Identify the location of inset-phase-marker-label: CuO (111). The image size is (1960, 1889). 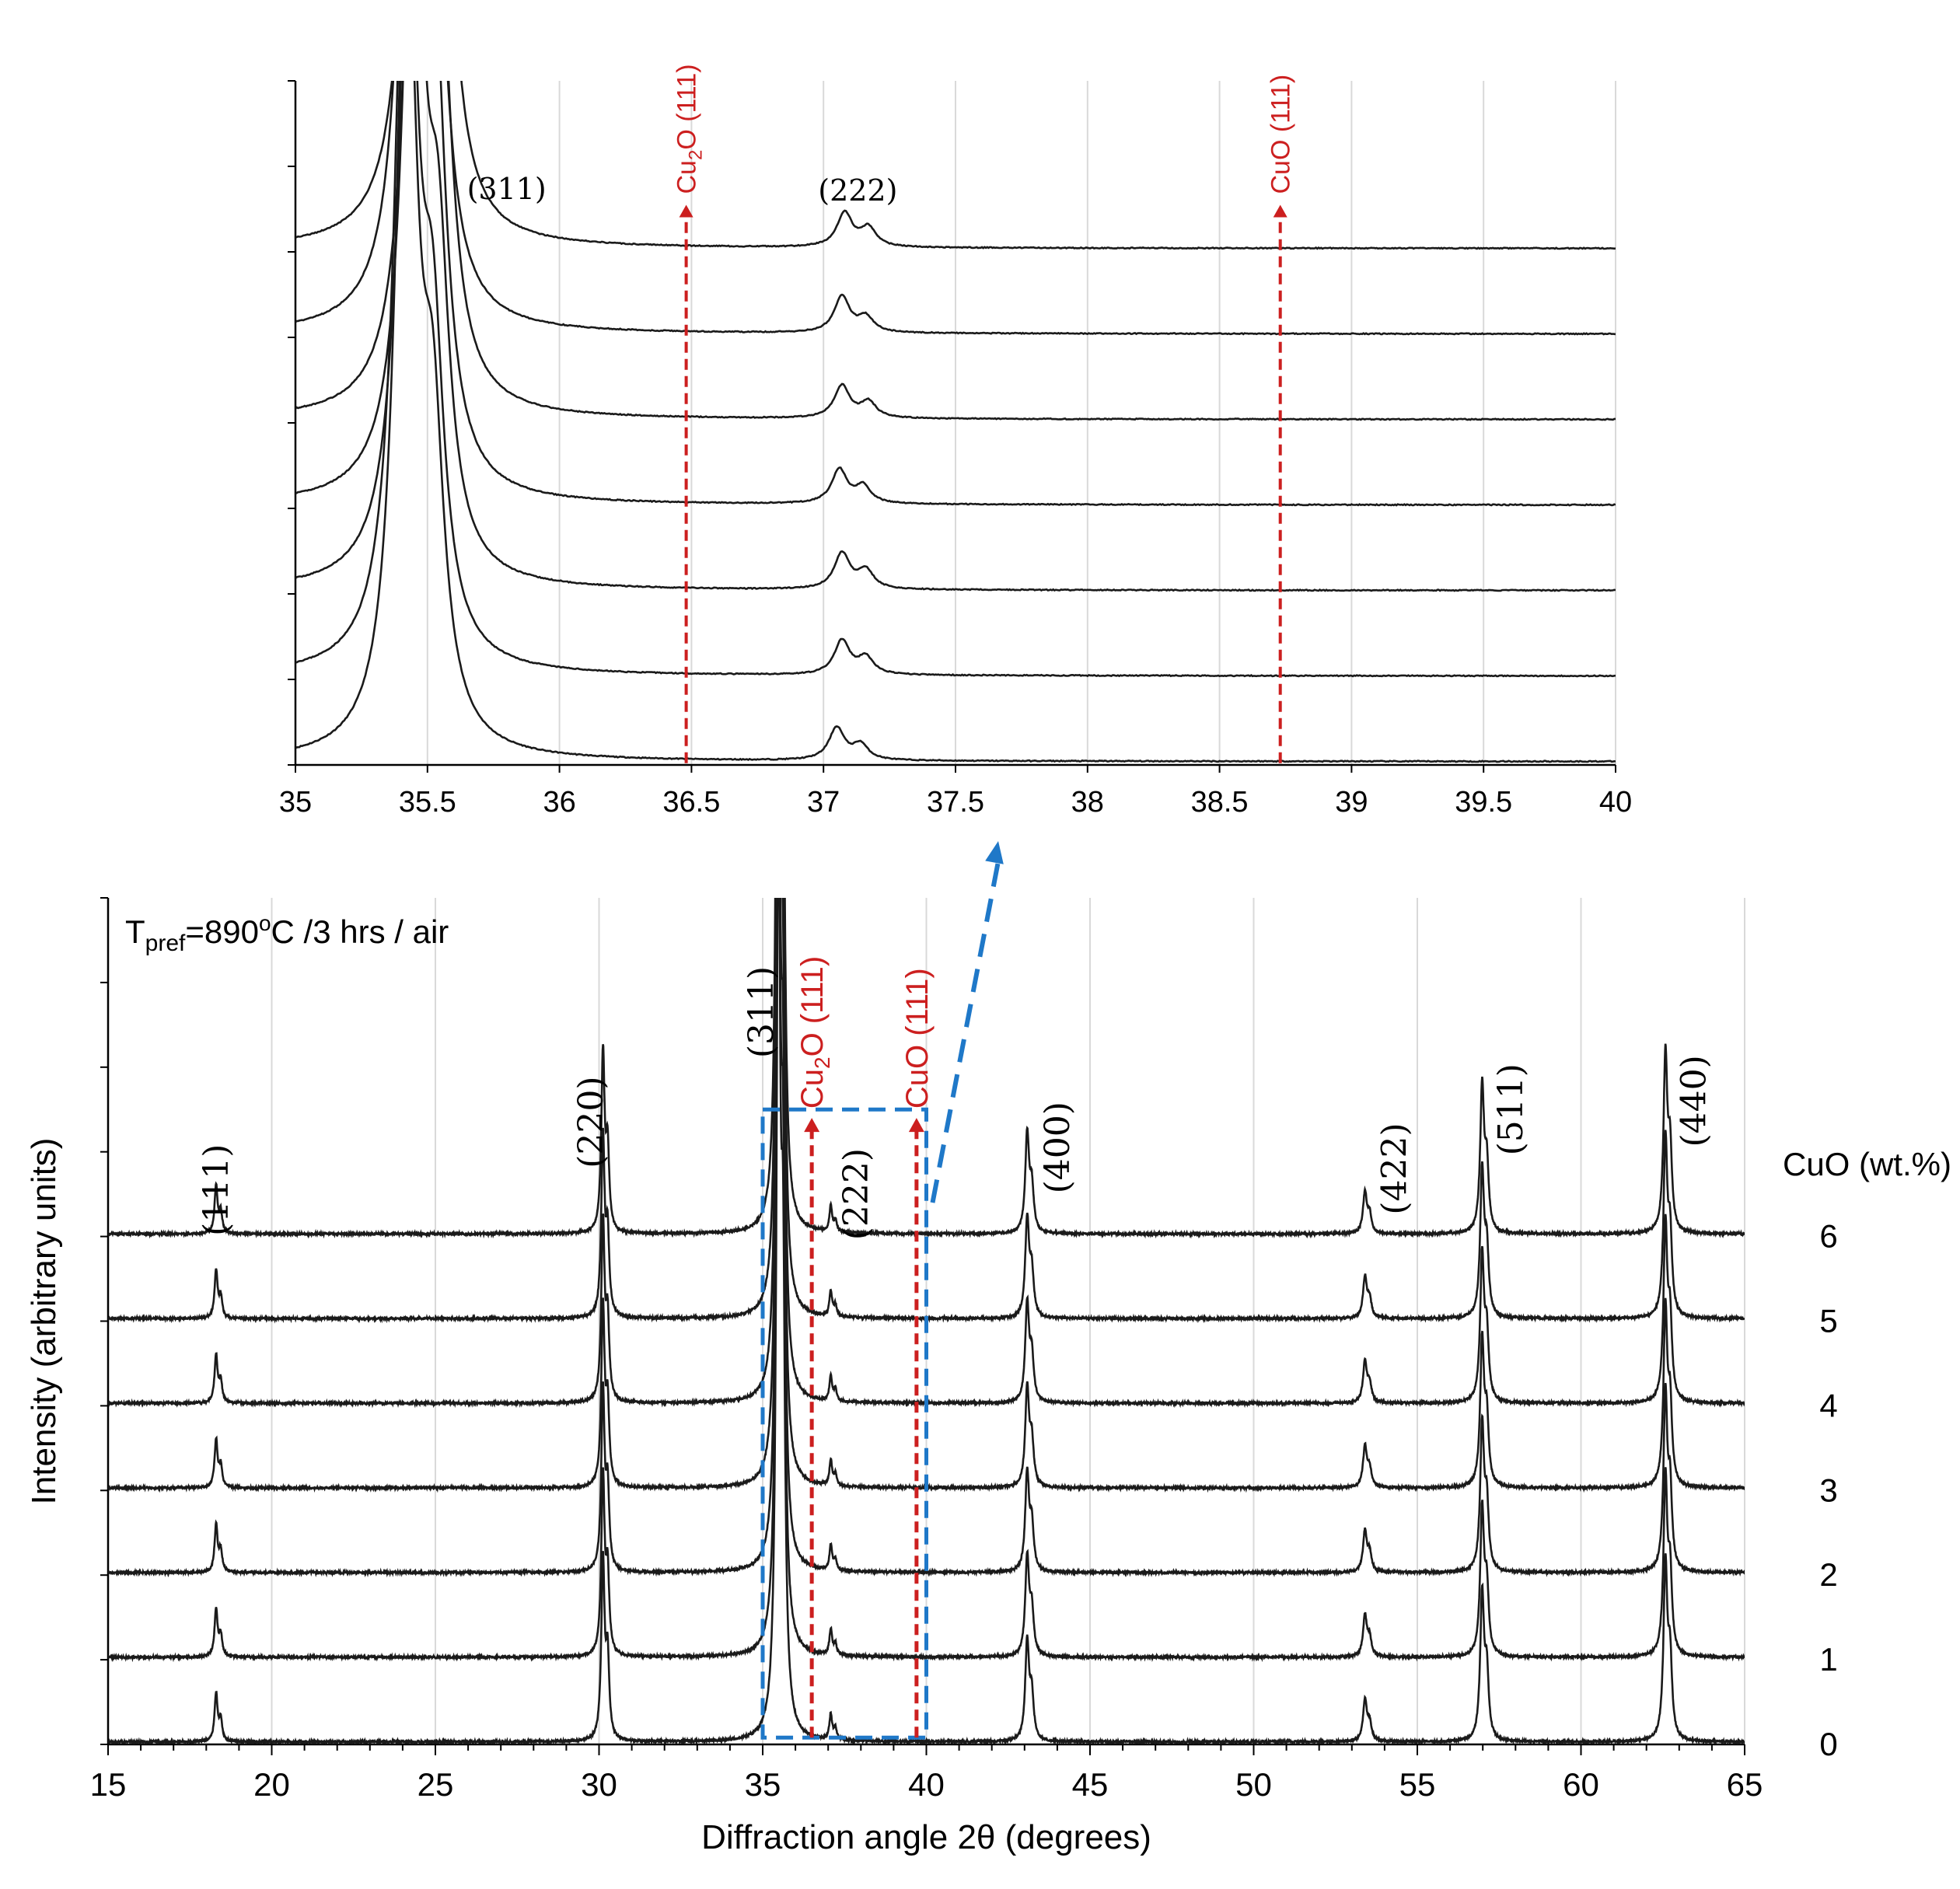
(1281, 134).